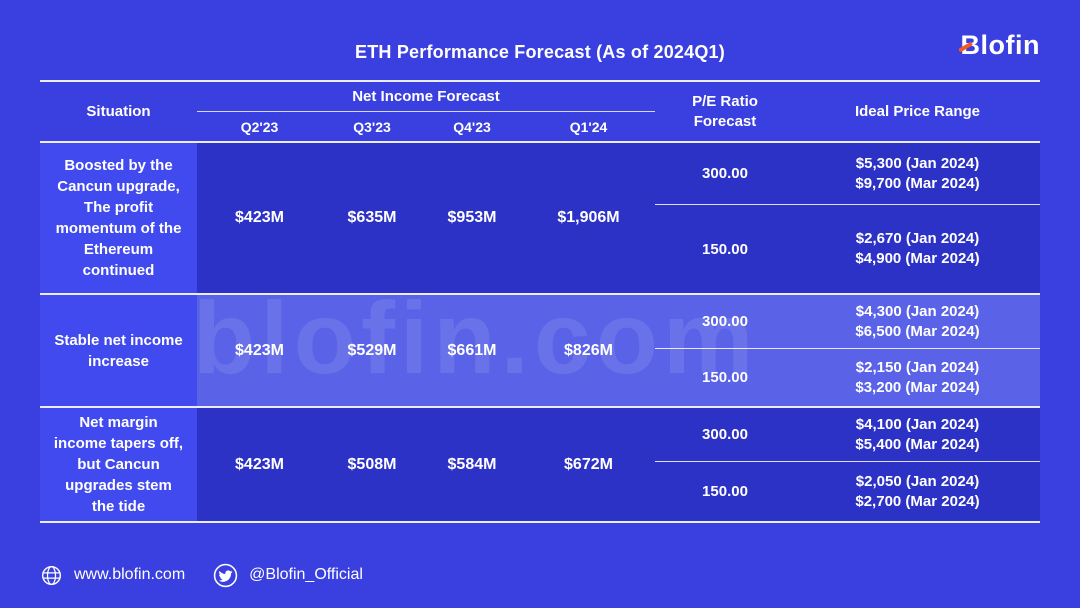  I want to click on column-header-q2-23: Q2'23, so click(259, 126).